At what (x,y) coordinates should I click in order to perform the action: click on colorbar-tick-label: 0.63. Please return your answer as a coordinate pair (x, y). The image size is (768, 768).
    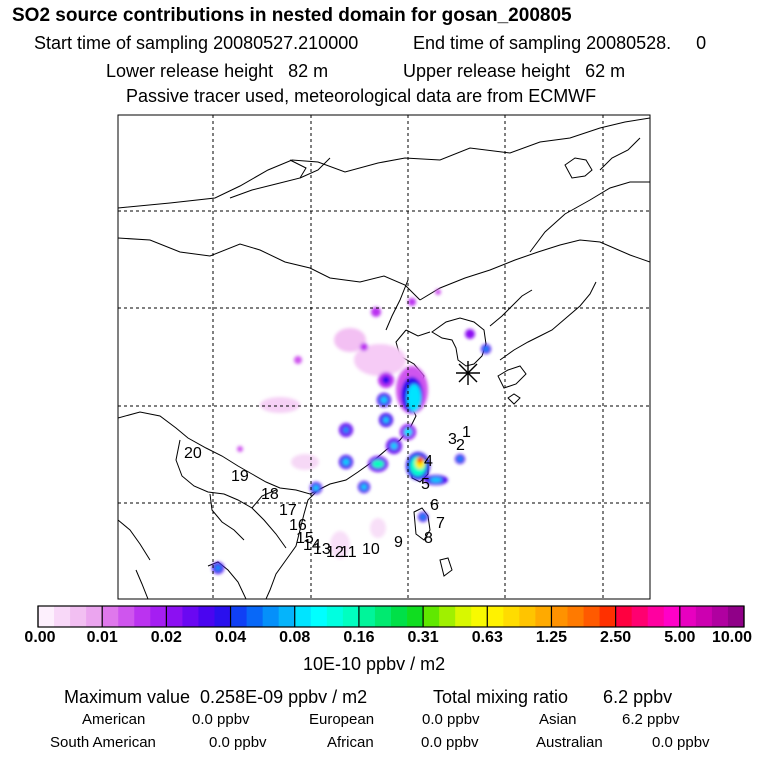
    Looking at the image, I should click on (487, 637).